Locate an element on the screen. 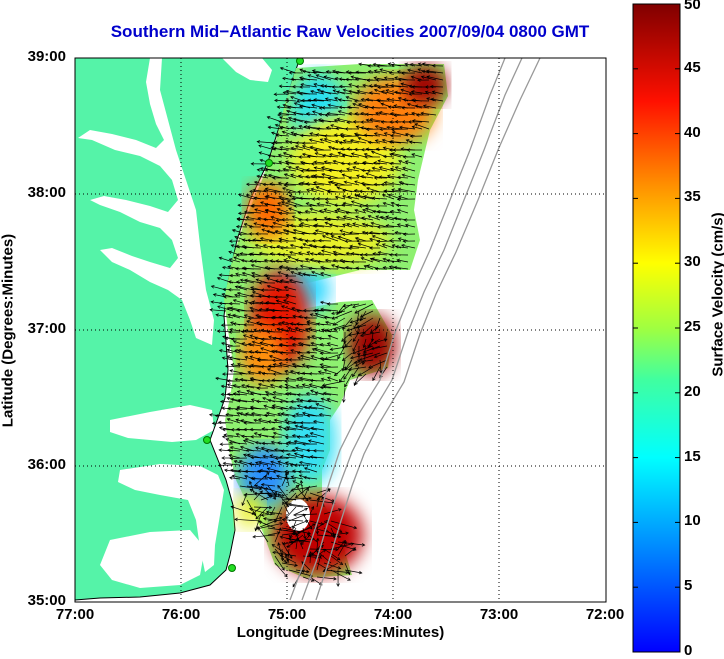 This screenshot has height=659, width=724. colorbar-tick-label: 10 is located at coordinates (692, 520).